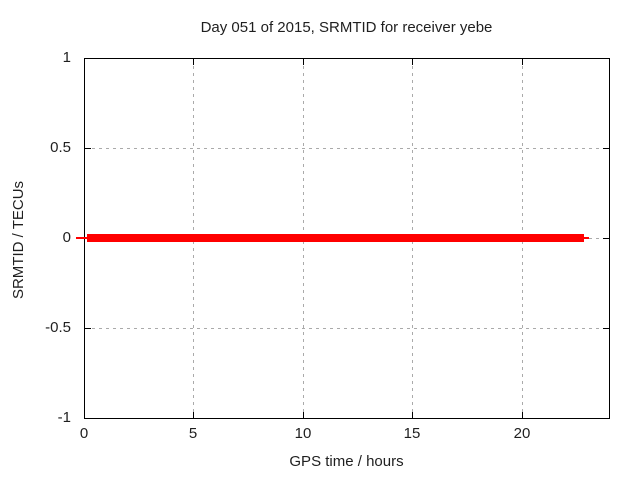 The height and width of the screenshot is (480, 640). I want to click on x-tick-label: 15, so click(412, 433).